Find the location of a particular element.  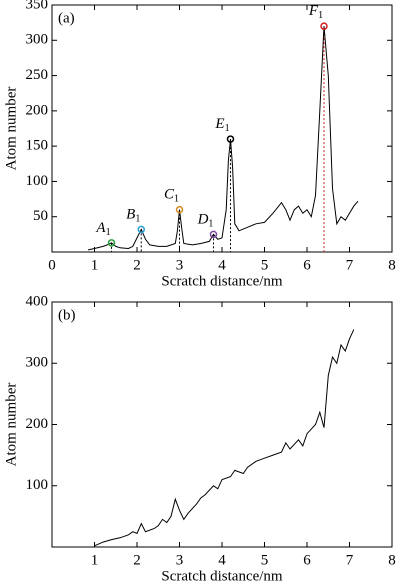

x-tick-label: 0 is located at coordinates (52, 265).